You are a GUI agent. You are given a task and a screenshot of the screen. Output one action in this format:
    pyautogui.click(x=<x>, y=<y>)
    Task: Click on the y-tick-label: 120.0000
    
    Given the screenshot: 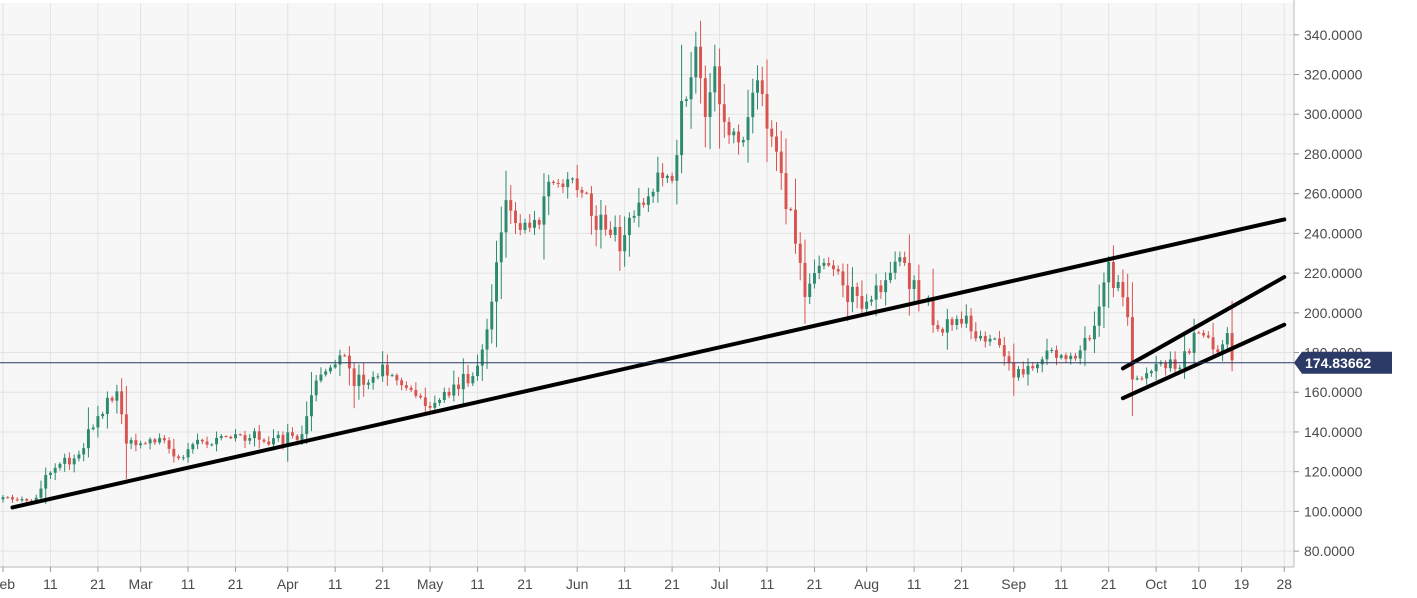 What is the action you would take?
    pyautogui.click(x=1333, y=472)
    